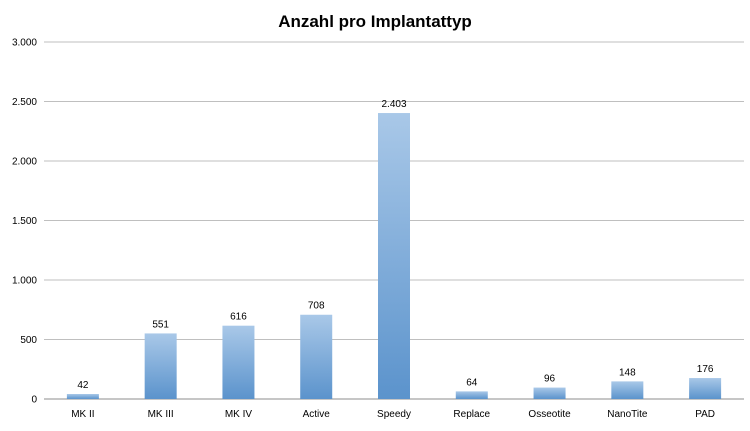 This screenshot has width=750, height=431. Describe the element at coordinates (82, 414) in the screenshot. I see `x-category-label: MK II` at that location.